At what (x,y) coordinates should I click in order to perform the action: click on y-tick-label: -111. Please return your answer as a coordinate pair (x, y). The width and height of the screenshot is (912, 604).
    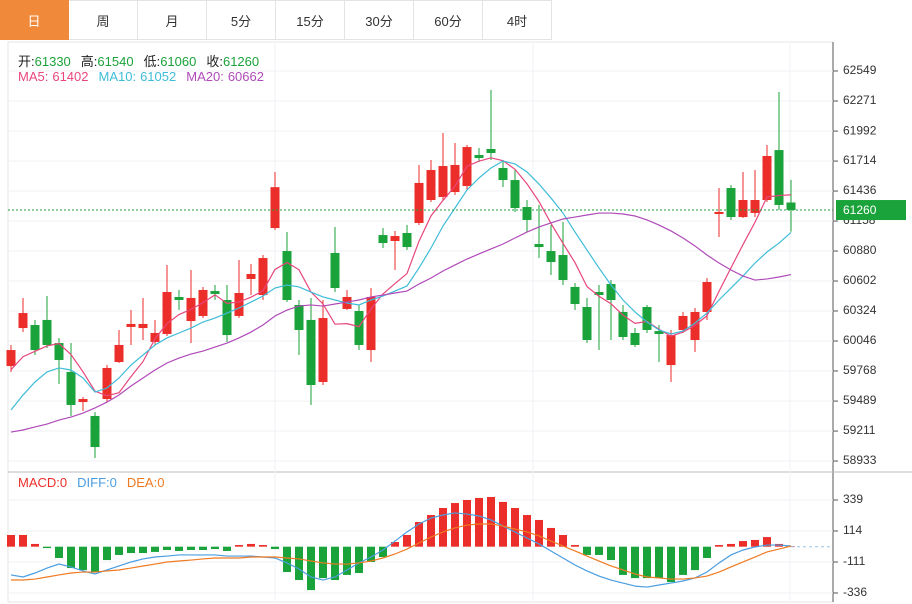
    Looking at the image, I should click on (854, 561).